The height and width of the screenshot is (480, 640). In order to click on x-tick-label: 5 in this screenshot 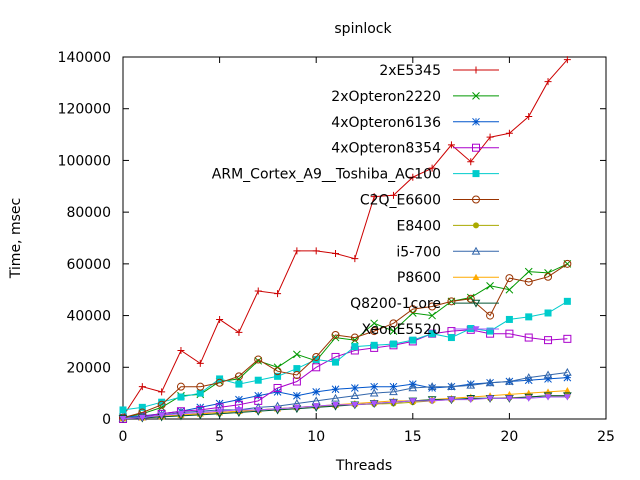, I will do `click(219, 437)`.